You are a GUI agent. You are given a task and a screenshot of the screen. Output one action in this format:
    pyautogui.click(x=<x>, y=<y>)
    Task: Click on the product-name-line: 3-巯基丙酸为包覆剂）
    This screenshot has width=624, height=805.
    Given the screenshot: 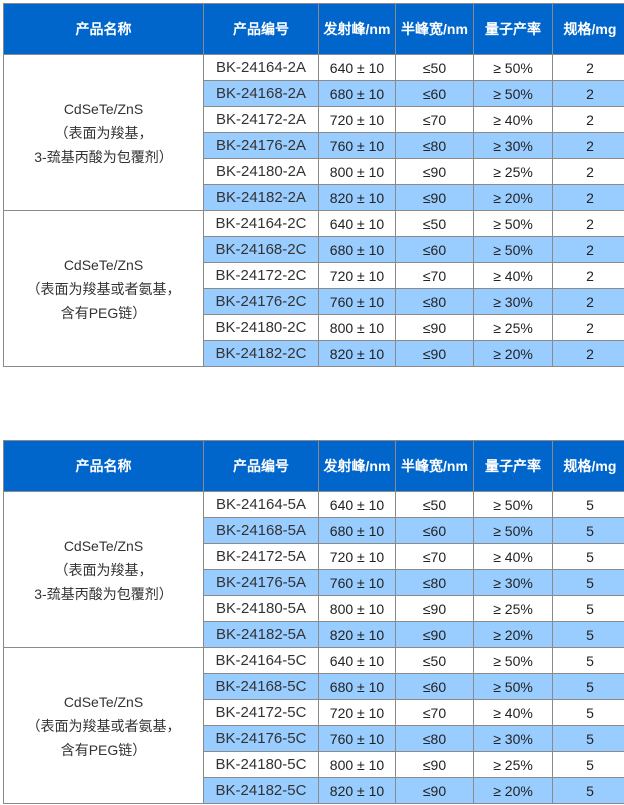 What is the action you would take?
    pyautogui.click(x=103, y=593)
    